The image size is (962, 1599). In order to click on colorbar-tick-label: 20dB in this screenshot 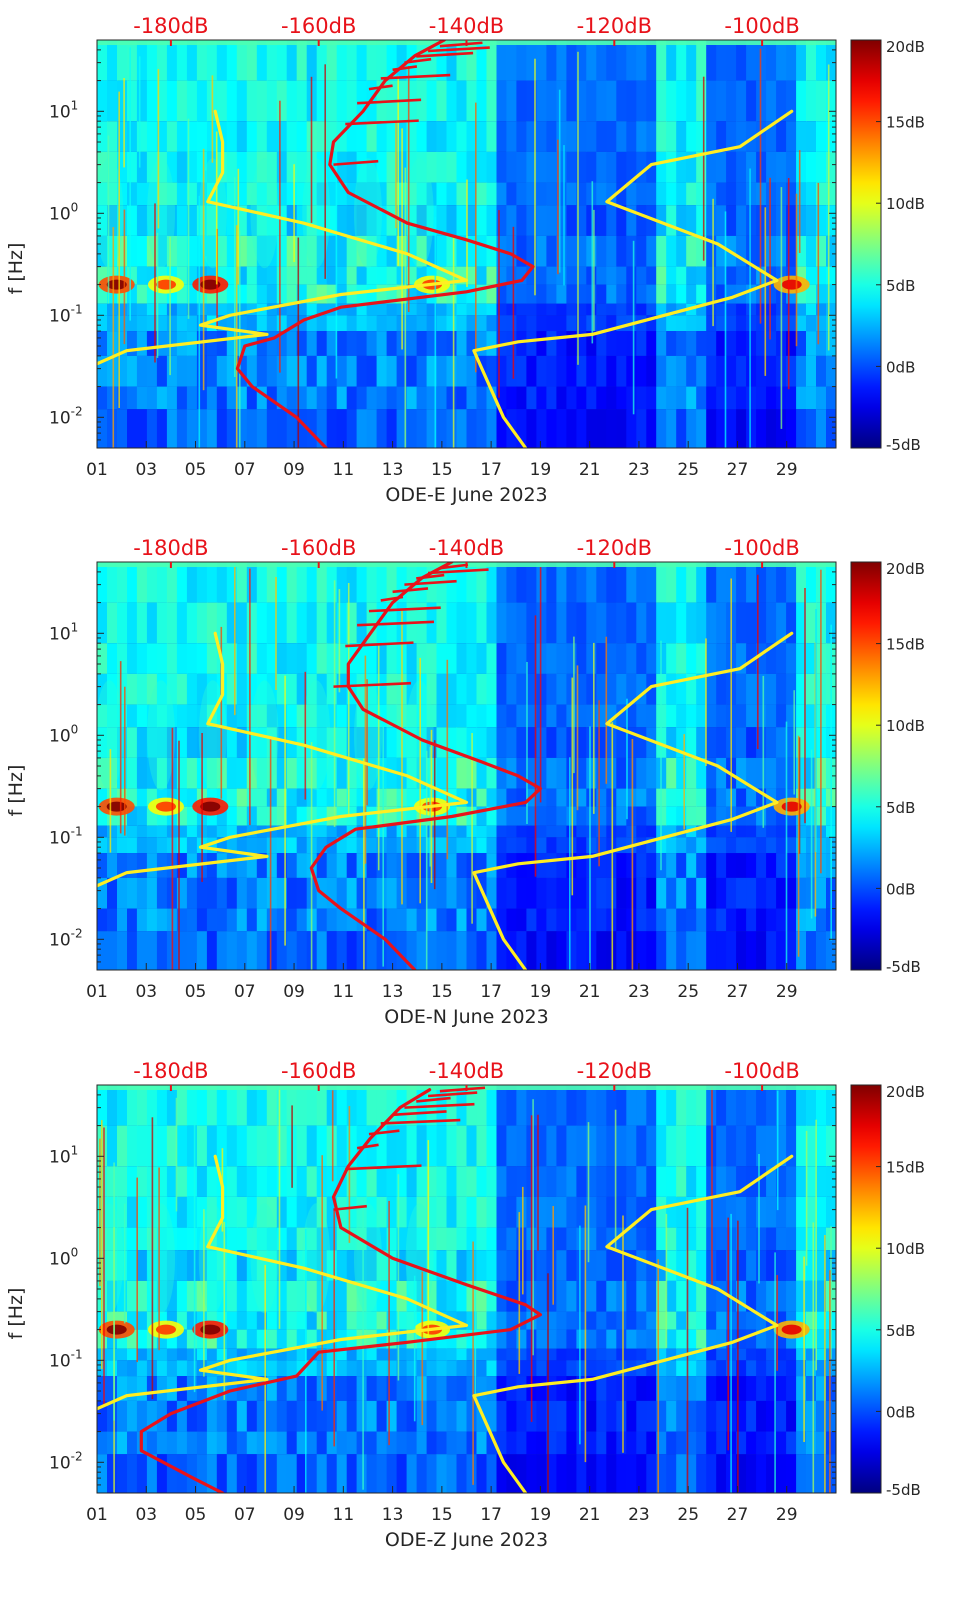, I will do `click(905, 569)`.